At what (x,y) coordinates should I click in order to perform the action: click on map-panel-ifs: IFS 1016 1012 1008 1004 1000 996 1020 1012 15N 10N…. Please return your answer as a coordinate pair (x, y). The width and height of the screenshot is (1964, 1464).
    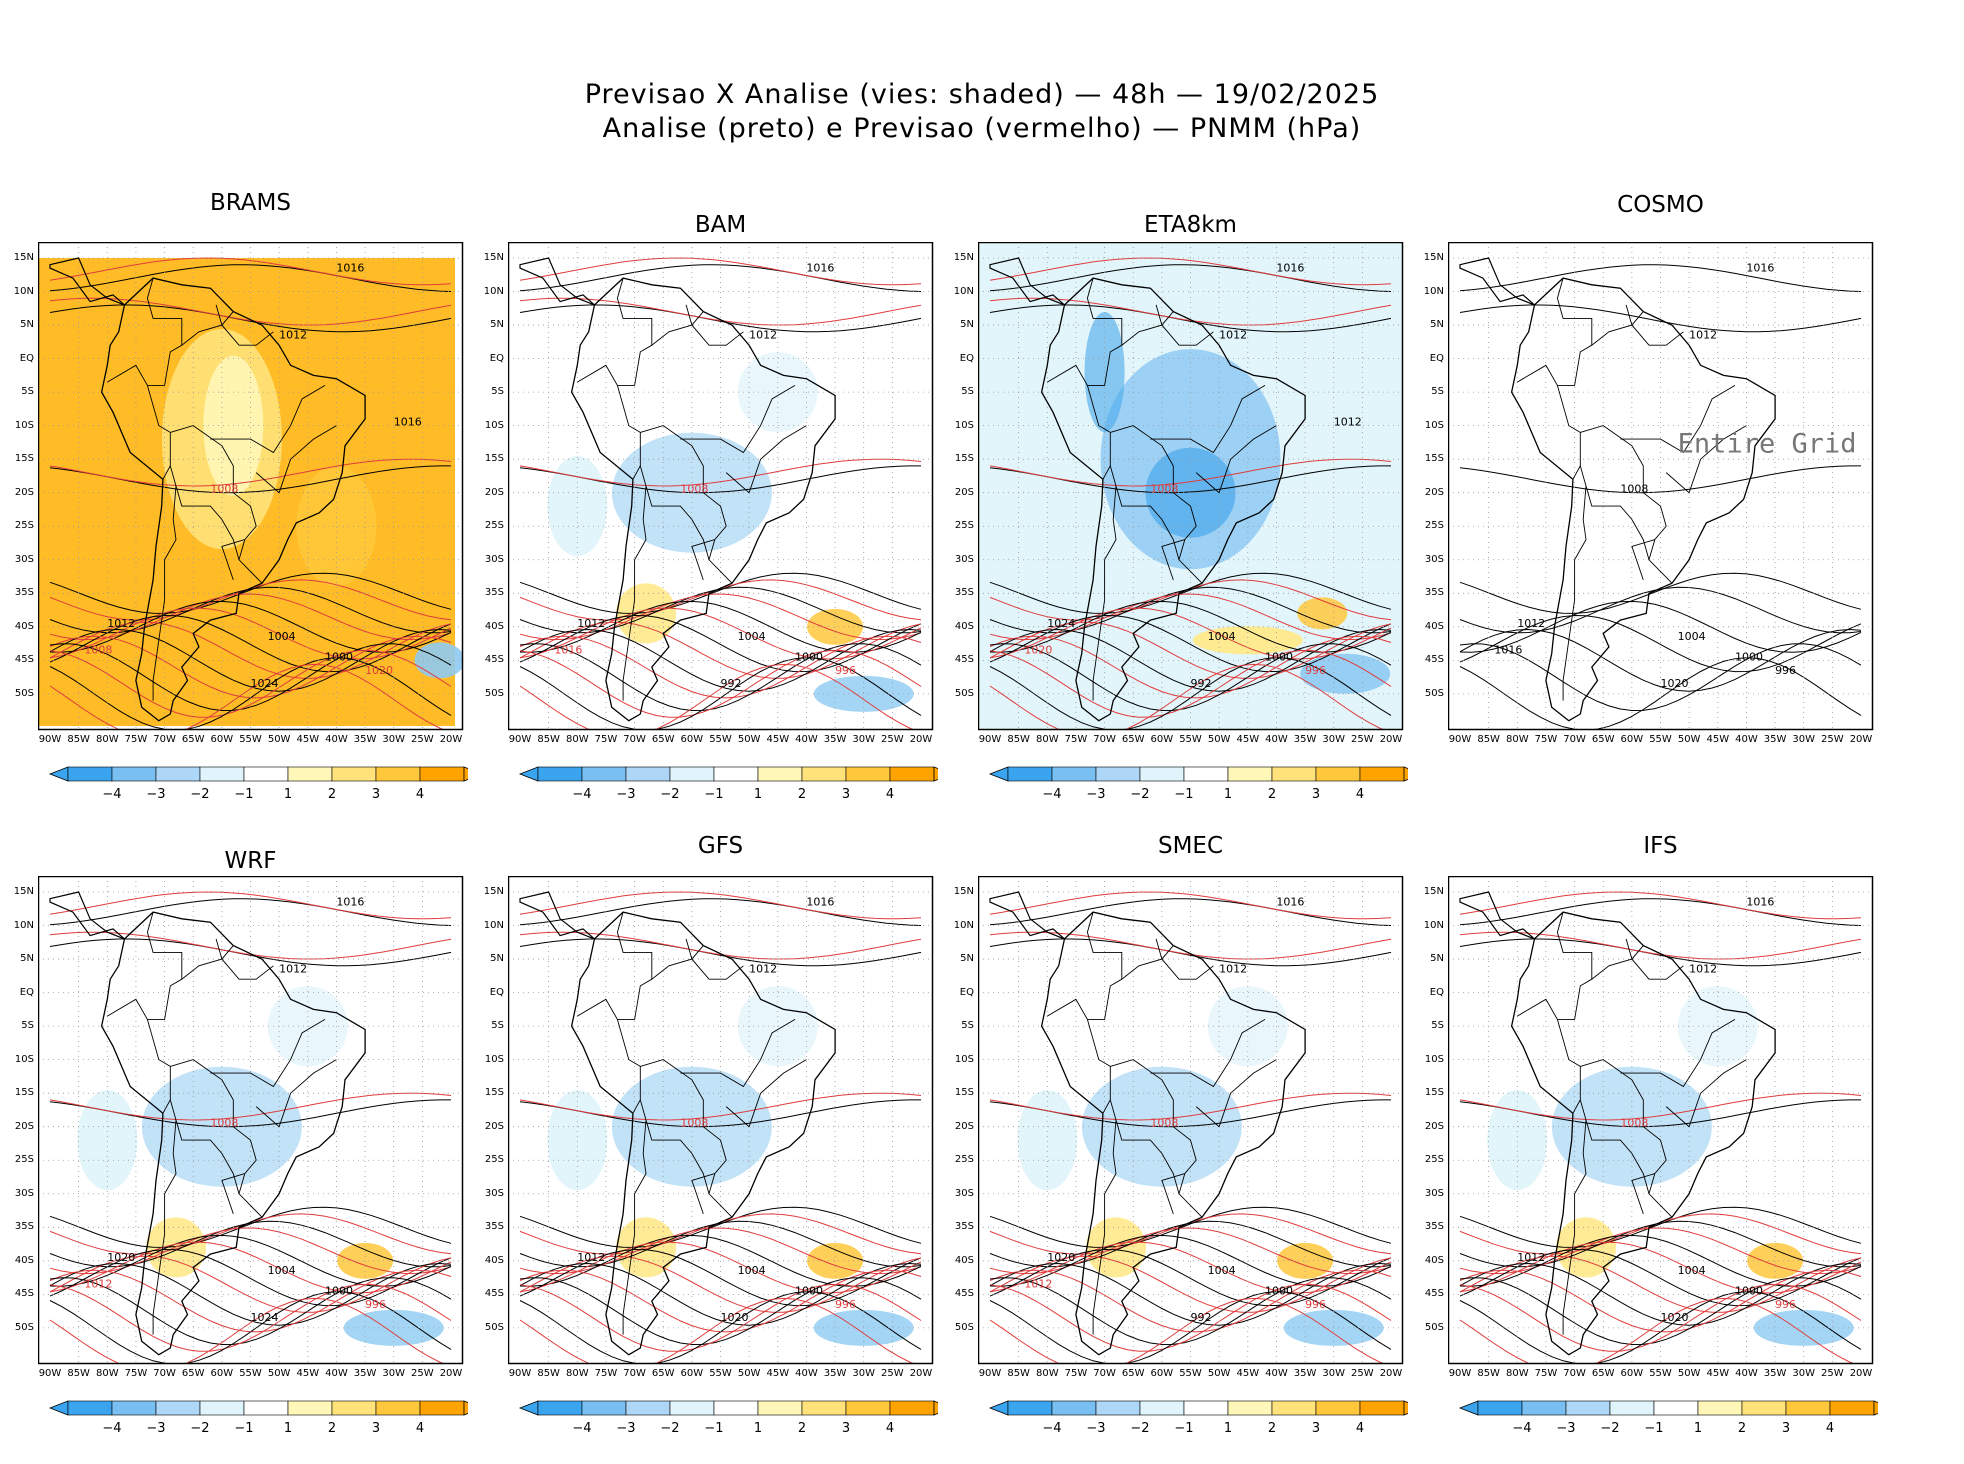
    Looking at the image, I should click on (1688, 1148).